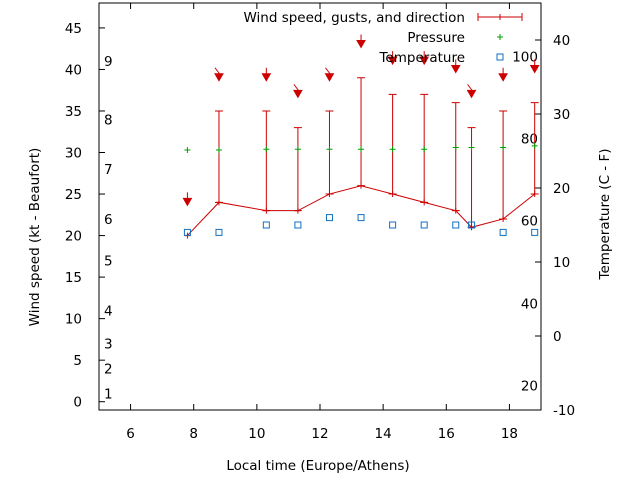 The height and width of the screenshot is (480, 640). What do you see at coordinates (73, 278) in the screenshot?
I see `y-tick-label: 15` at bounding box center [73, 278].